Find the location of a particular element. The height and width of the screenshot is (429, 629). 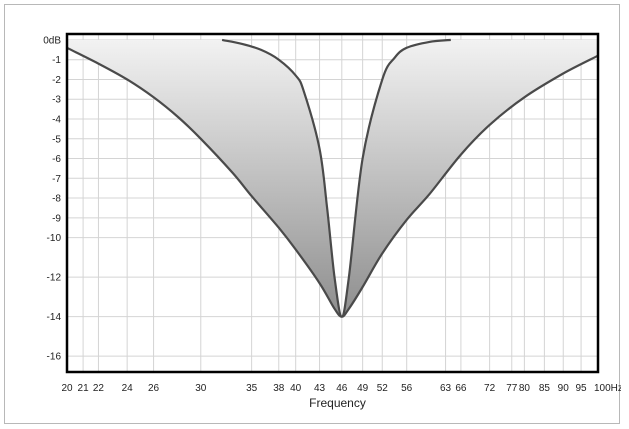

x-tick-label: 22 is located at coordinates (99, 388).